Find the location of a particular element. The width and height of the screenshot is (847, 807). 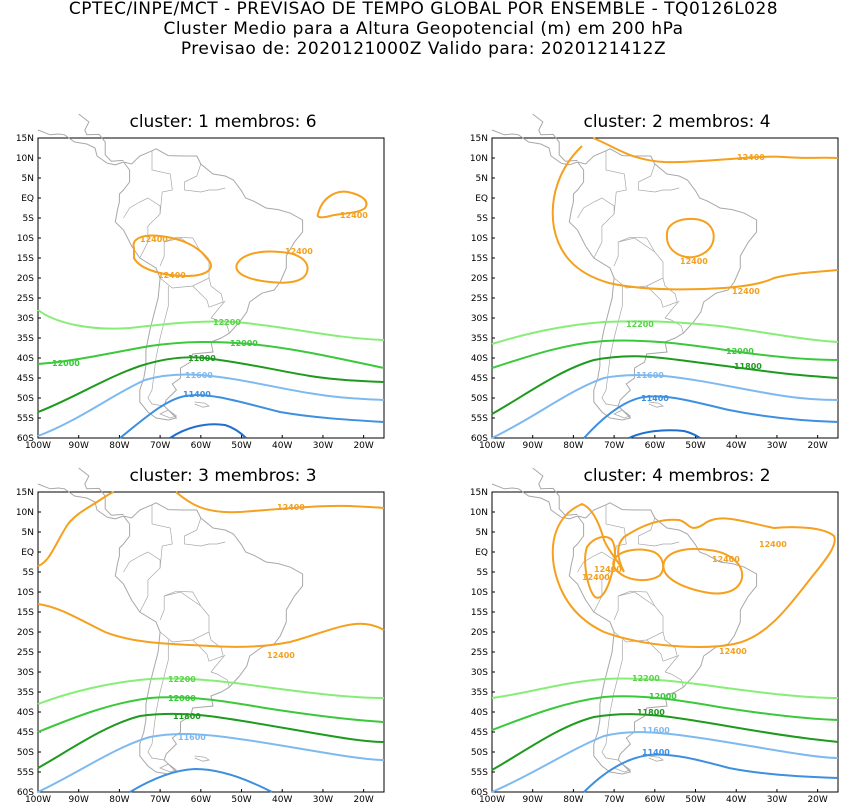

lon-tick-label: 20W is located at coordinates (817, 446).